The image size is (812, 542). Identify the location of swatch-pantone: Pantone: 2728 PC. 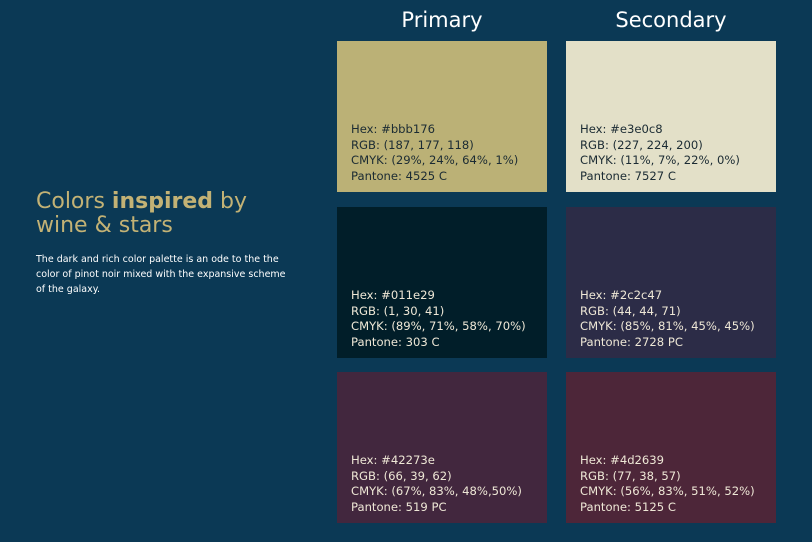
(631, 341).